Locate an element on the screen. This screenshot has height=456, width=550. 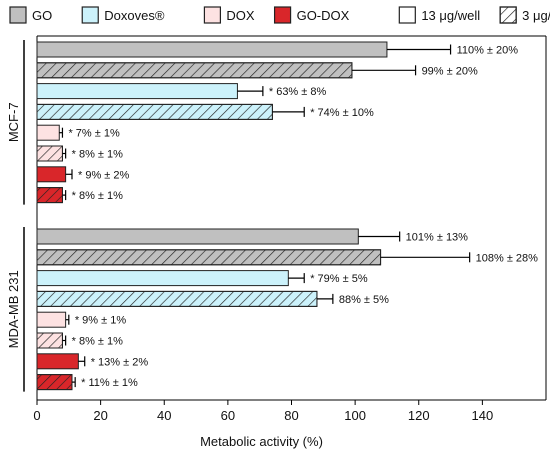
legend-label-4: GO-DOX is located at coordinates (323, 15).